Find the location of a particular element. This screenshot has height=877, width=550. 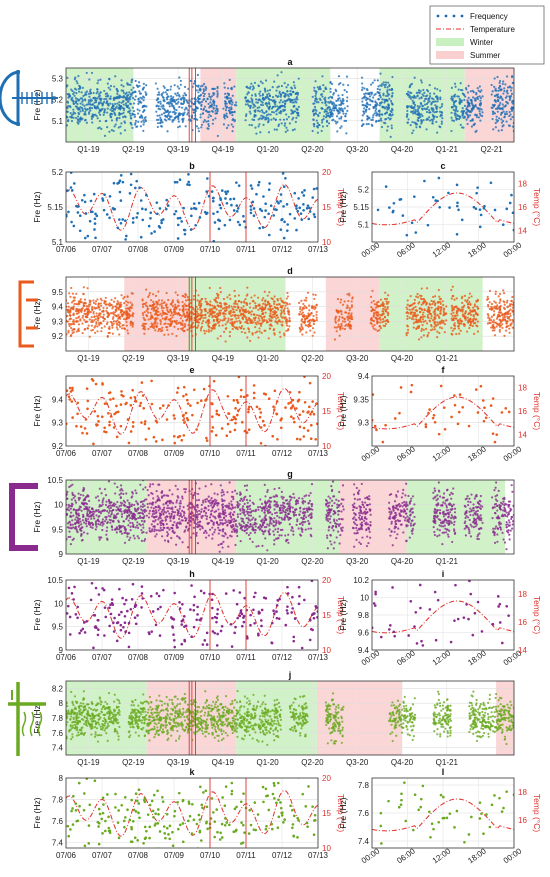

x-tick-label: 12:00 is located at coordinates (442, 249).